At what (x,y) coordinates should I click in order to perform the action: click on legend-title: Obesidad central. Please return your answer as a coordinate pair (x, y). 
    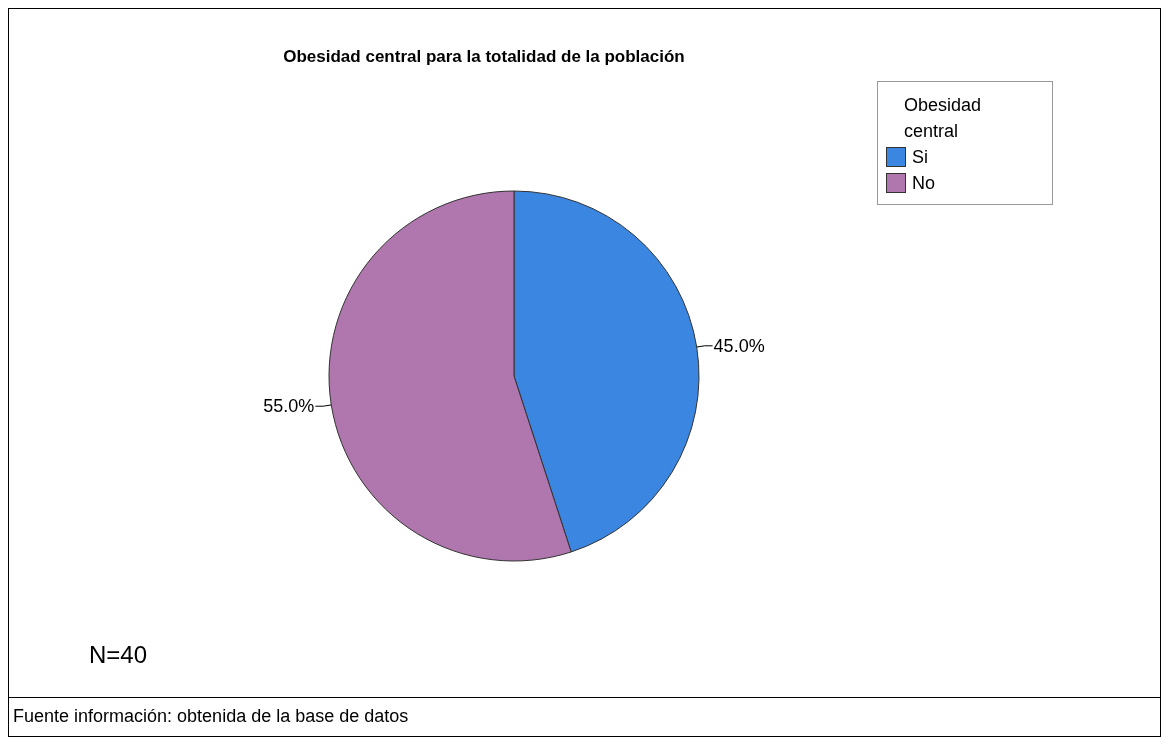
    Looking at the image, I should click on (943, 118).